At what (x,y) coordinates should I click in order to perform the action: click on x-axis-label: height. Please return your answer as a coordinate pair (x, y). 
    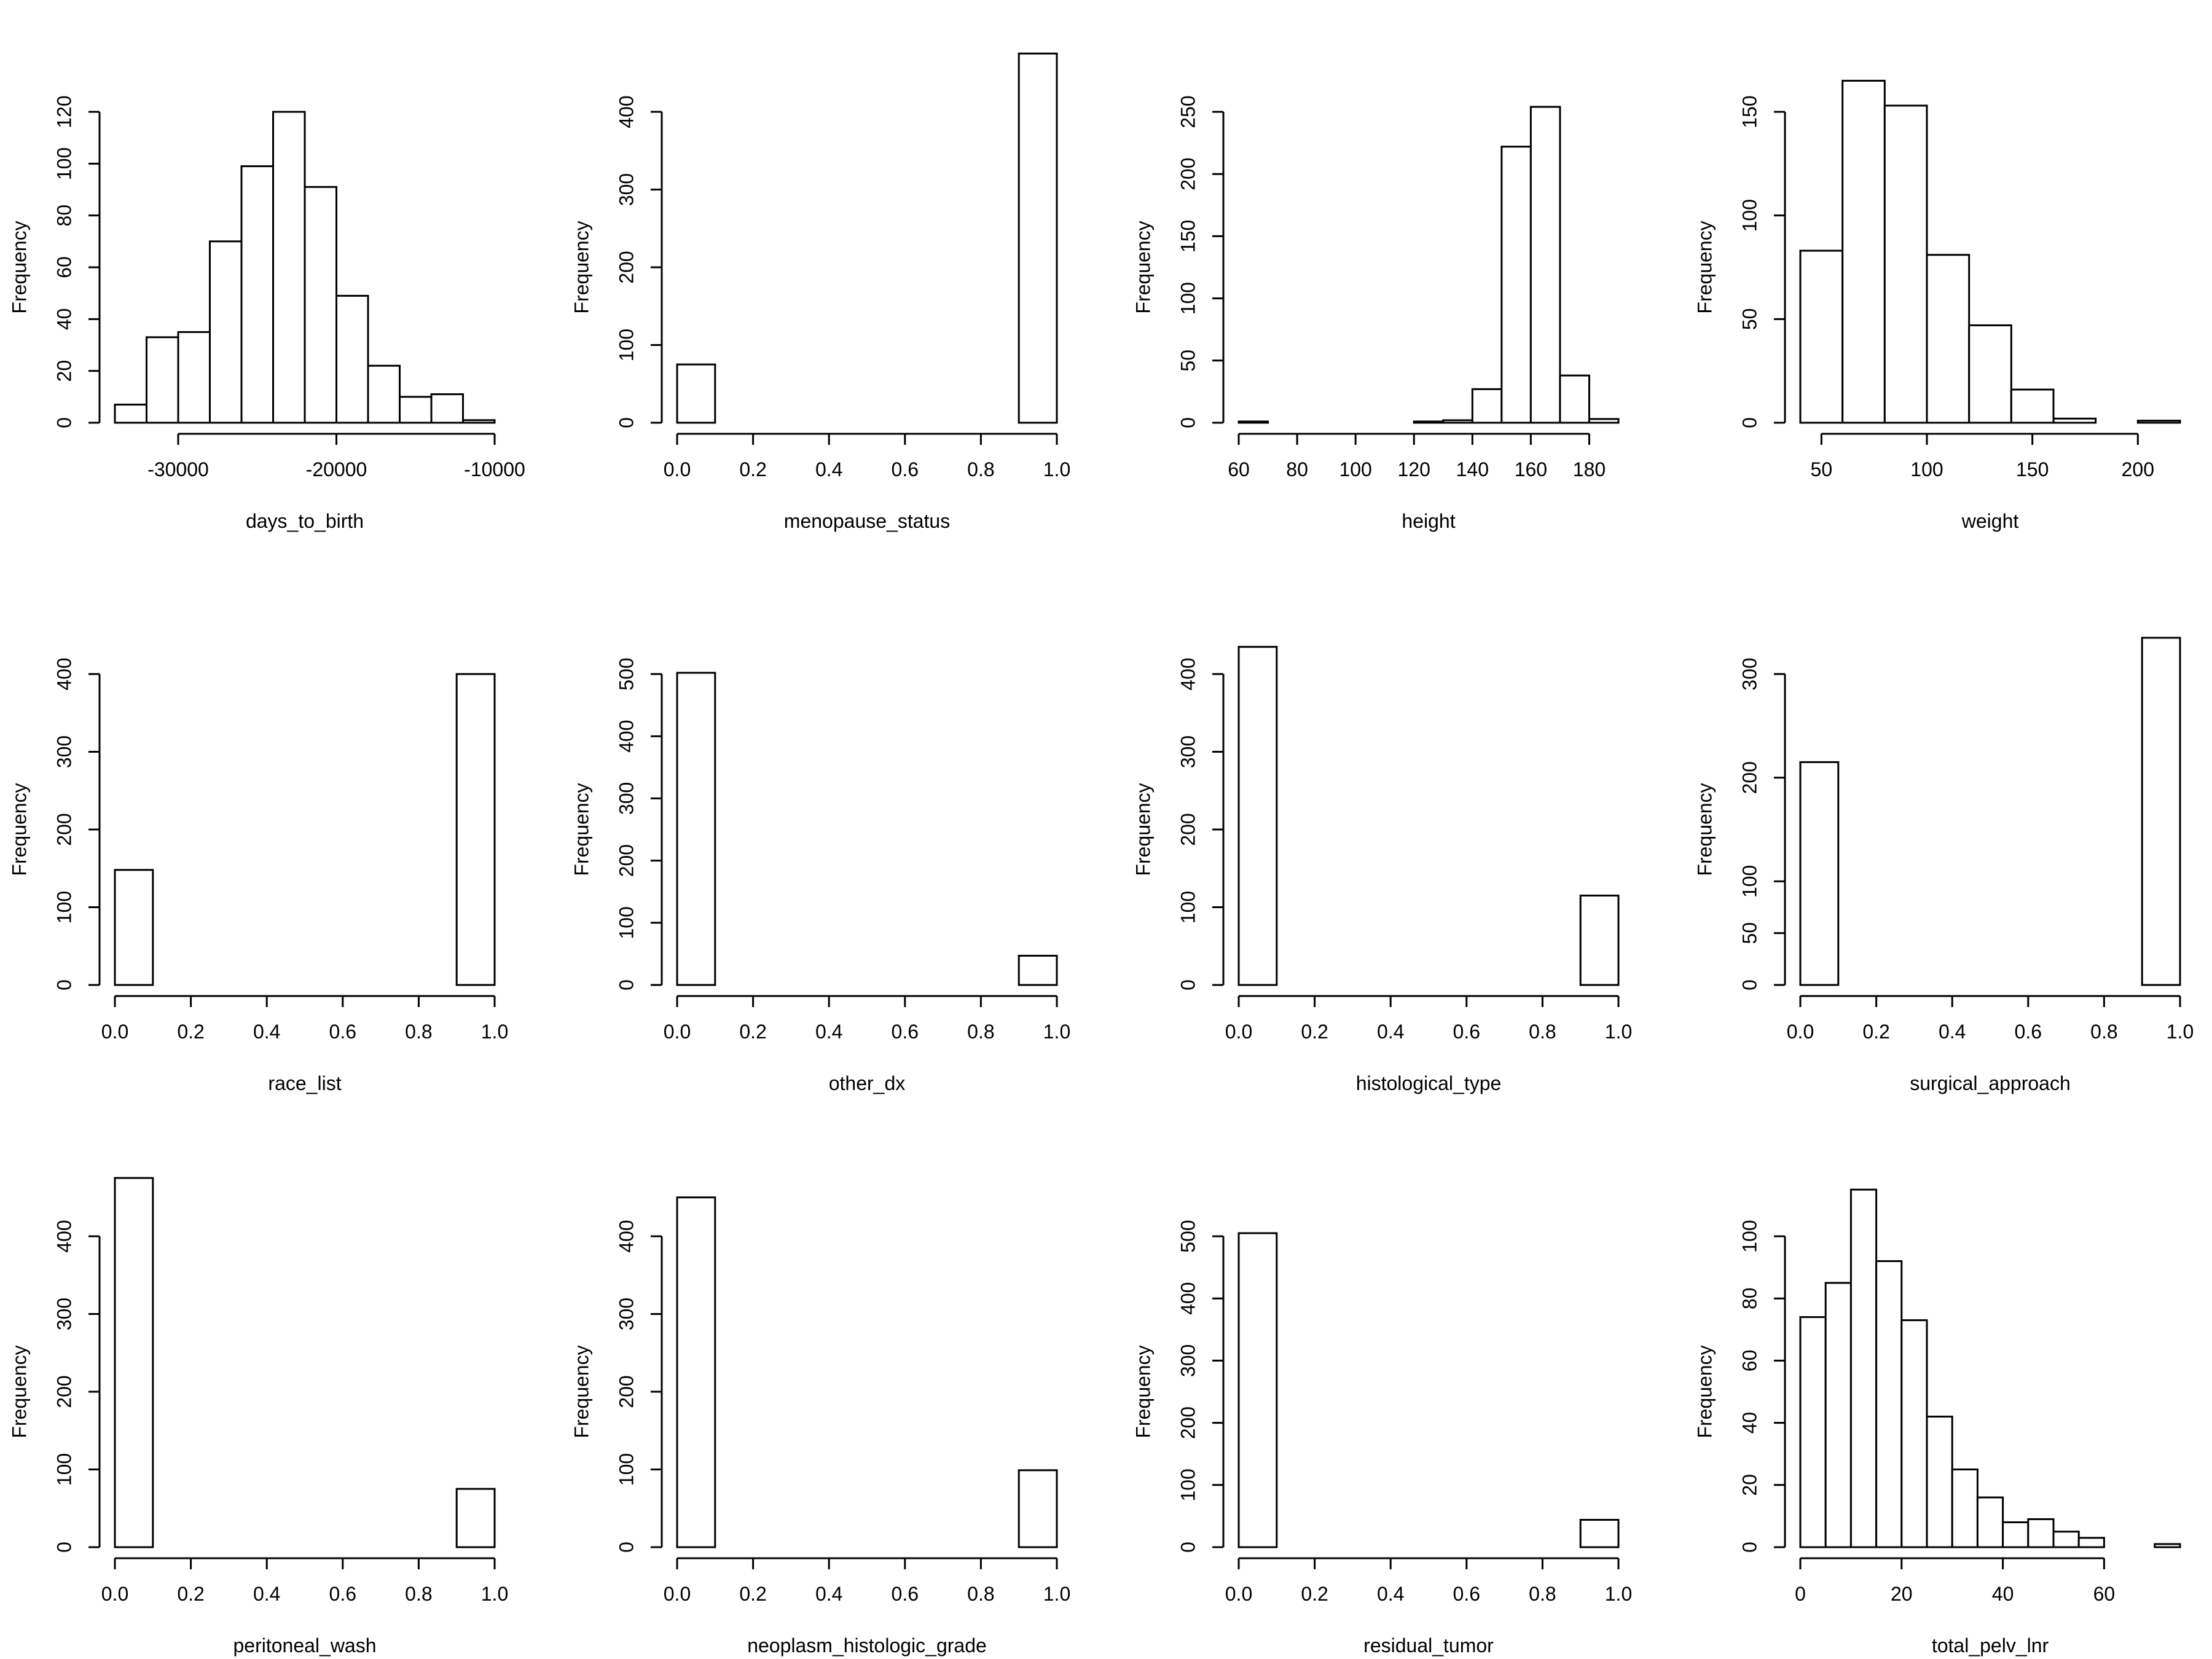
    Looking at the image, I should click on (1428, 521).